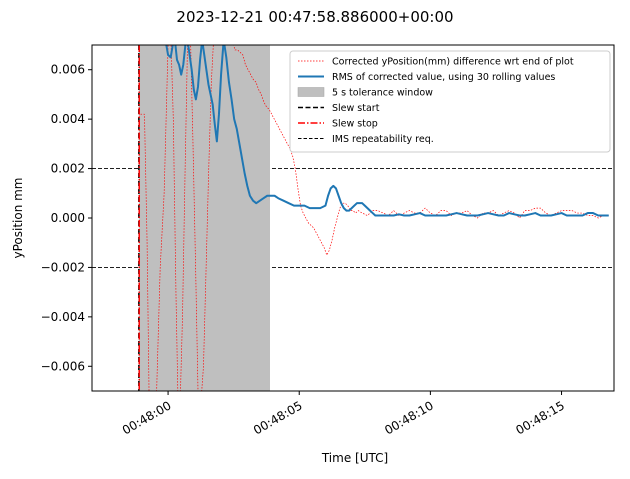 This screenshot has height=479, width=630. What do you see at coordinates (355, 124) in the screenshot?
I see `legend-label: Slew stop` at bounding box center [355, 124].